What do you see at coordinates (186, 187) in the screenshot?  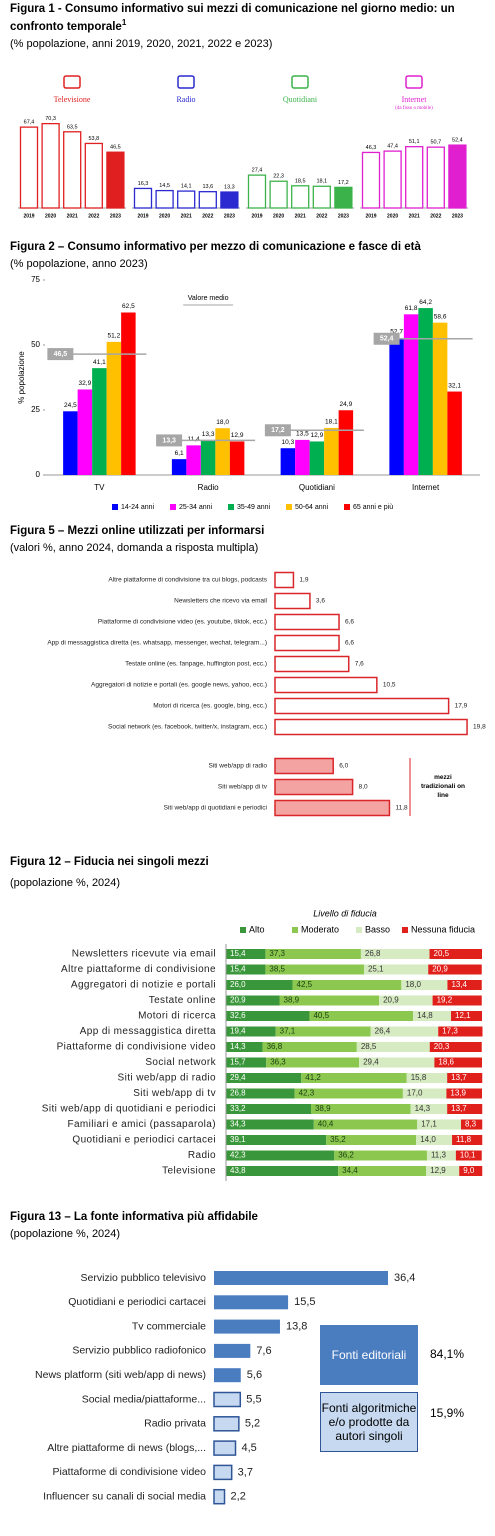 I see `value-label: 14,1` at bounding box center [186, 187].